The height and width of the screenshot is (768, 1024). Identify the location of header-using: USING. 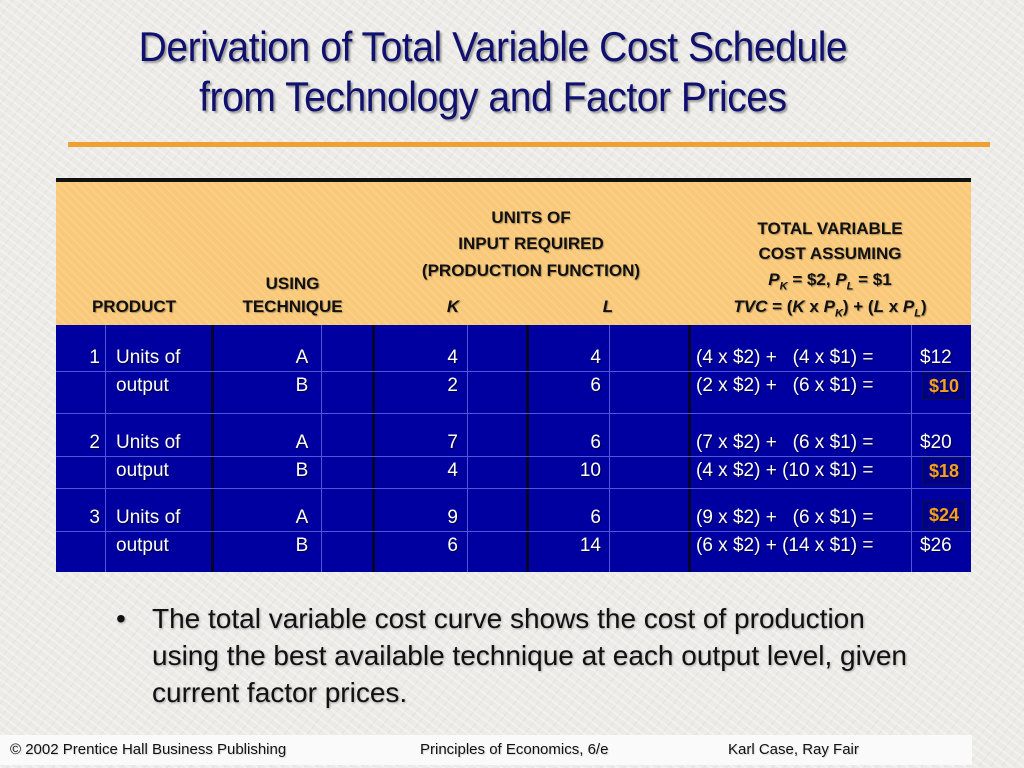
(292, 283).